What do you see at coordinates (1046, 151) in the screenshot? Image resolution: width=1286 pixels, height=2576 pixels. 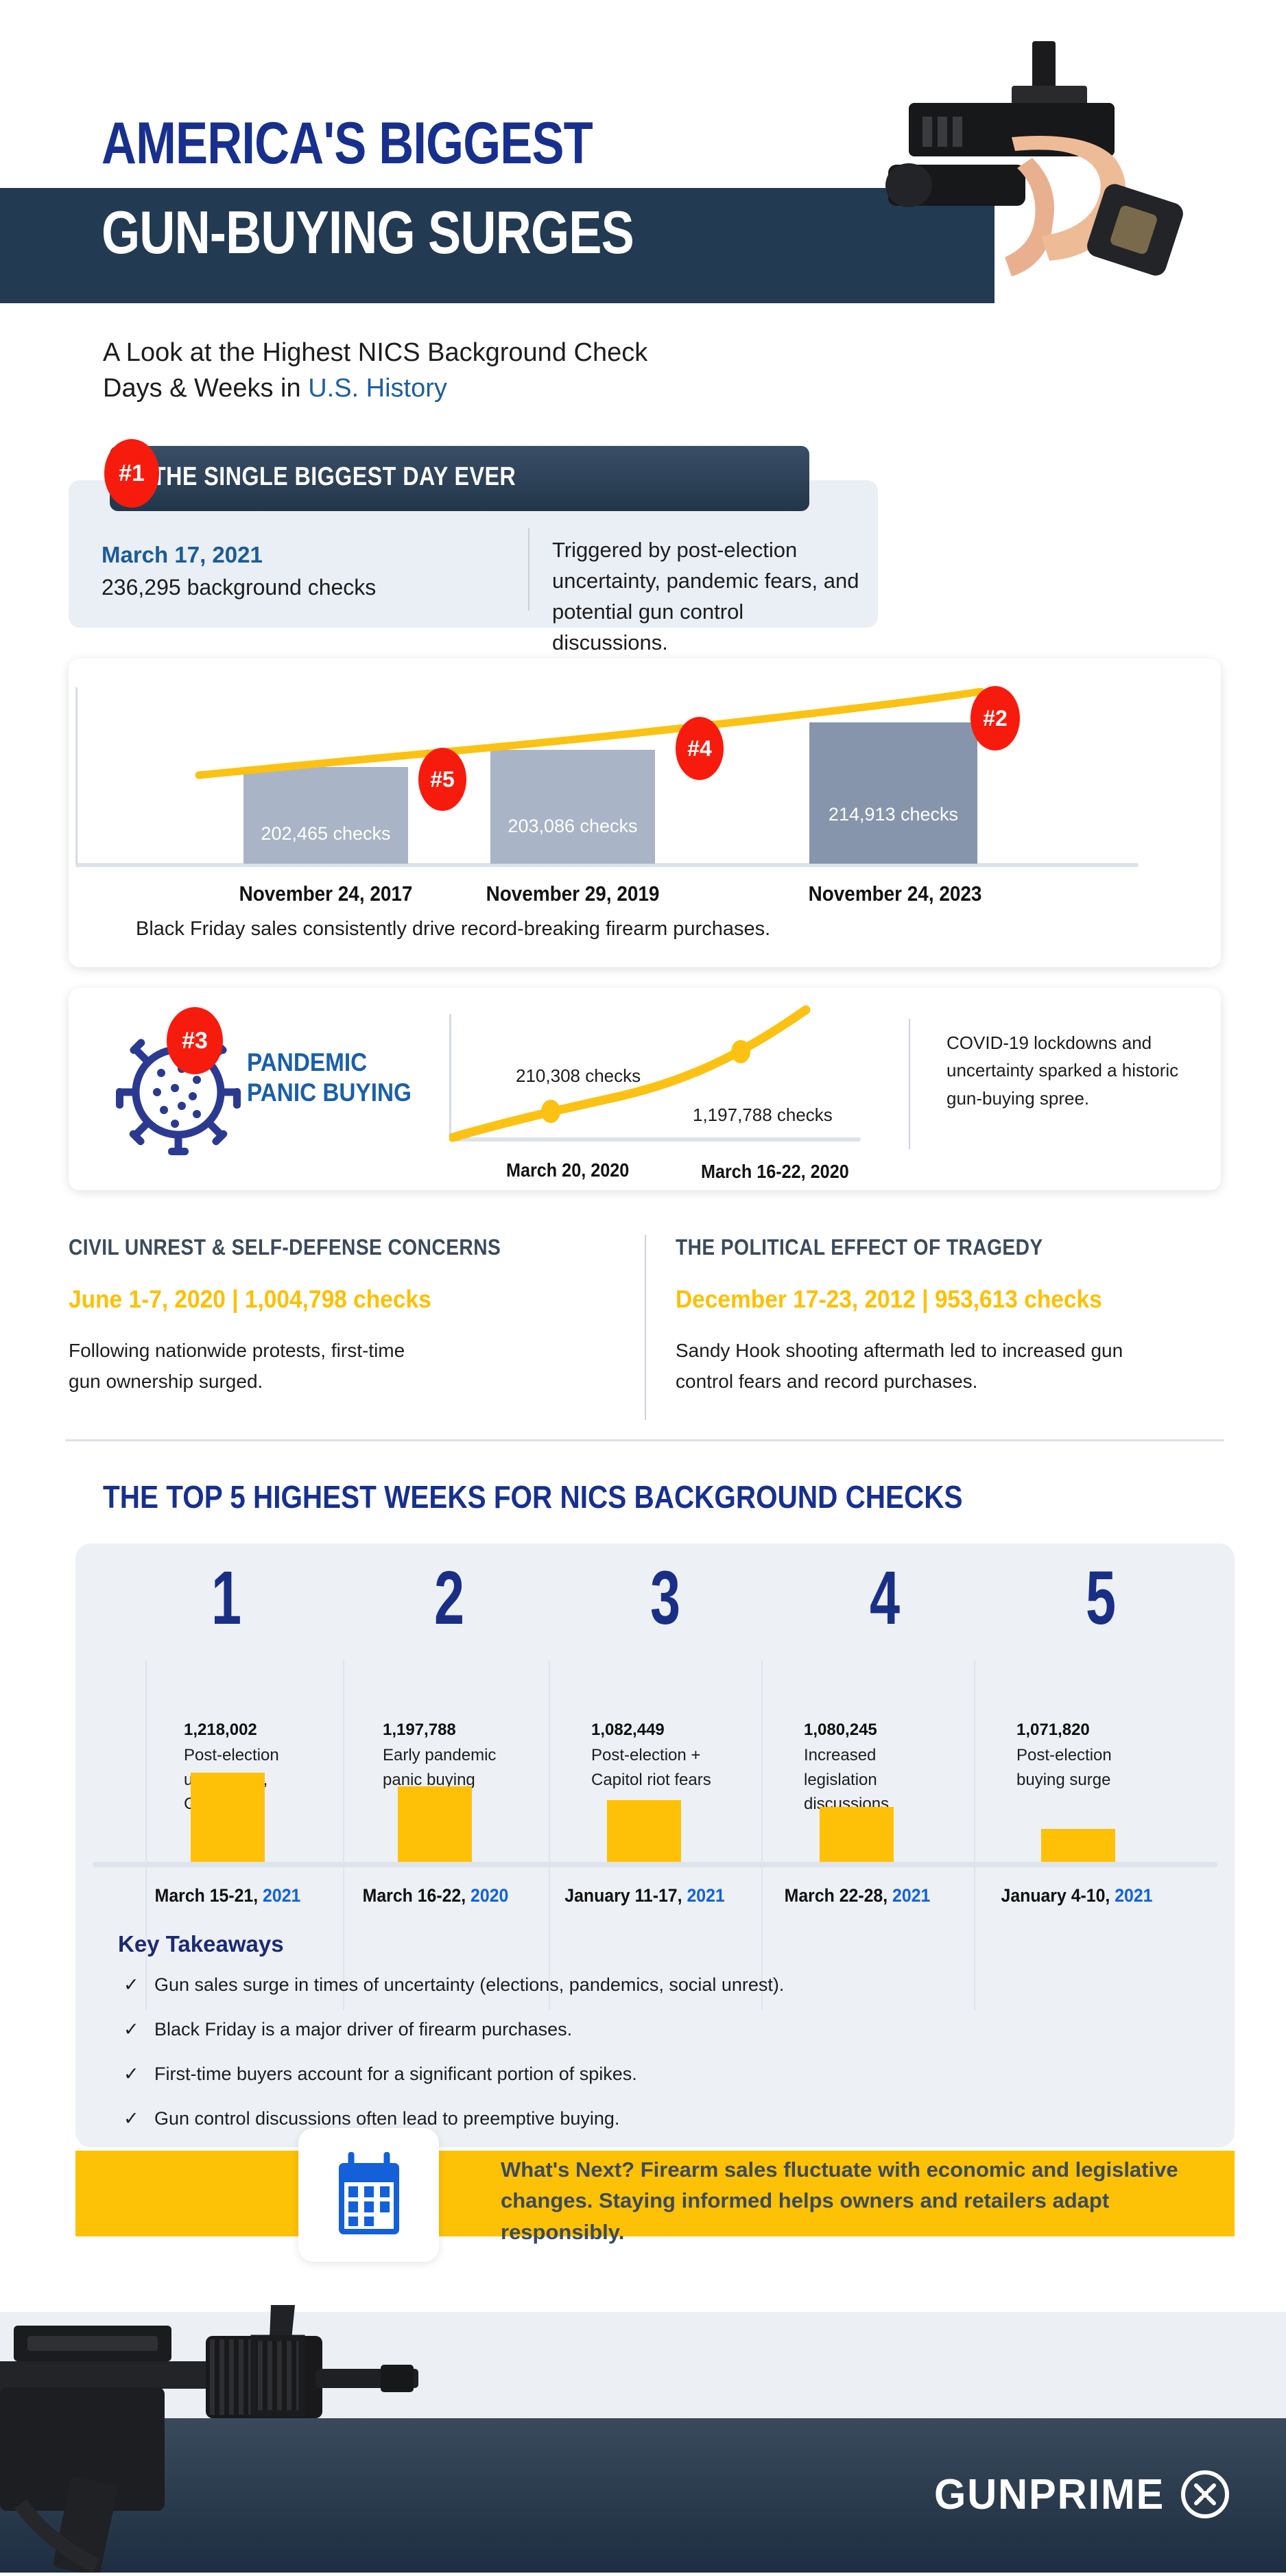 I see `pistol-photo` at bounding box center [1046, 151].